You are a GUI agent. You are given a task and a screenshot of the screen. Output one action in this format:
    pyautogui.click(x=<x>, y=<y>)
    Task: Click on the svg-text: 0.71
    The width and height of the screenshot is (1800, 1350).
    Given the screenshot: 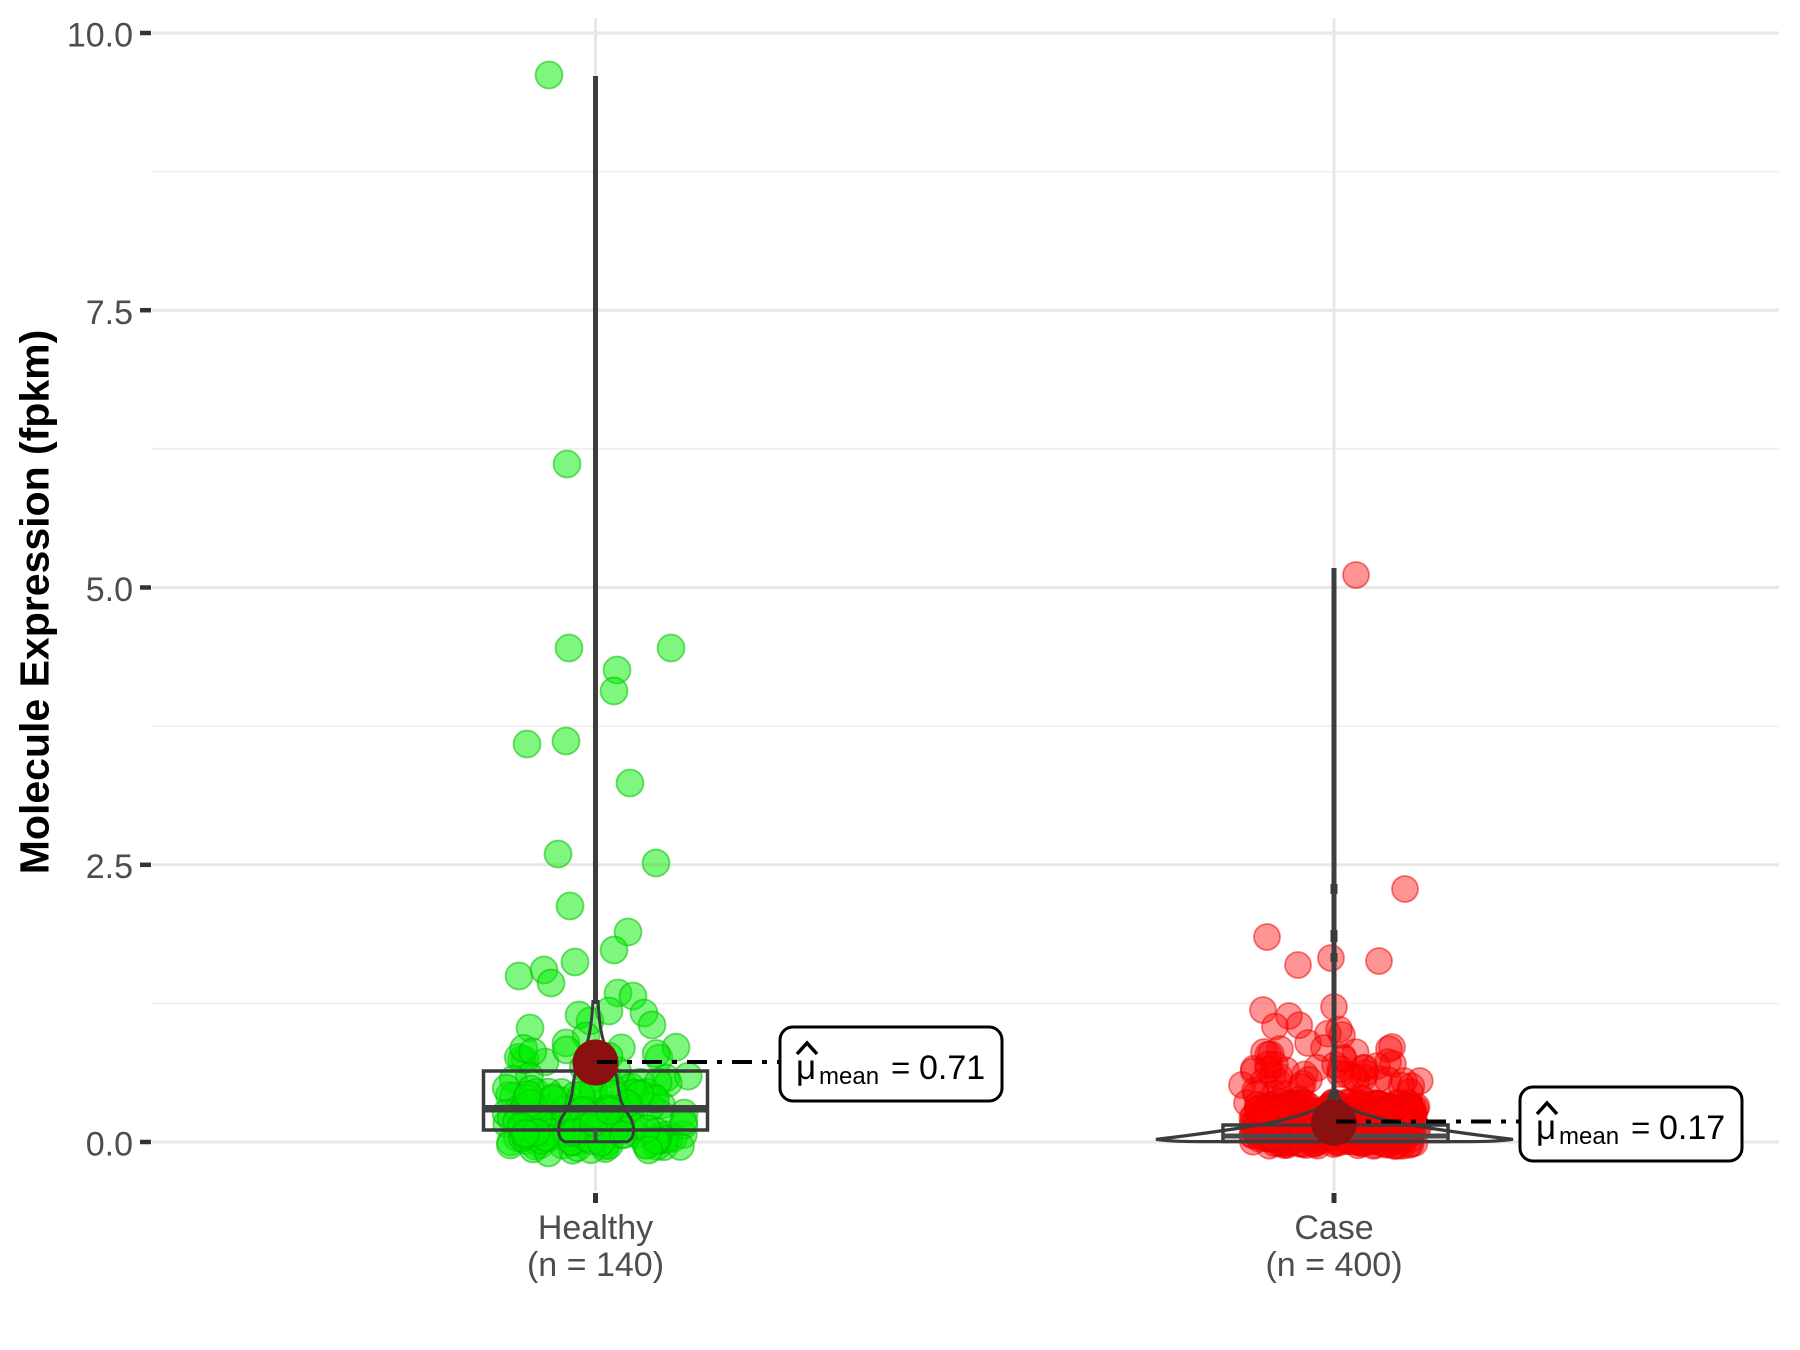 What is the action you would take?
    pyautogui.click(x=952, y=1068)
    